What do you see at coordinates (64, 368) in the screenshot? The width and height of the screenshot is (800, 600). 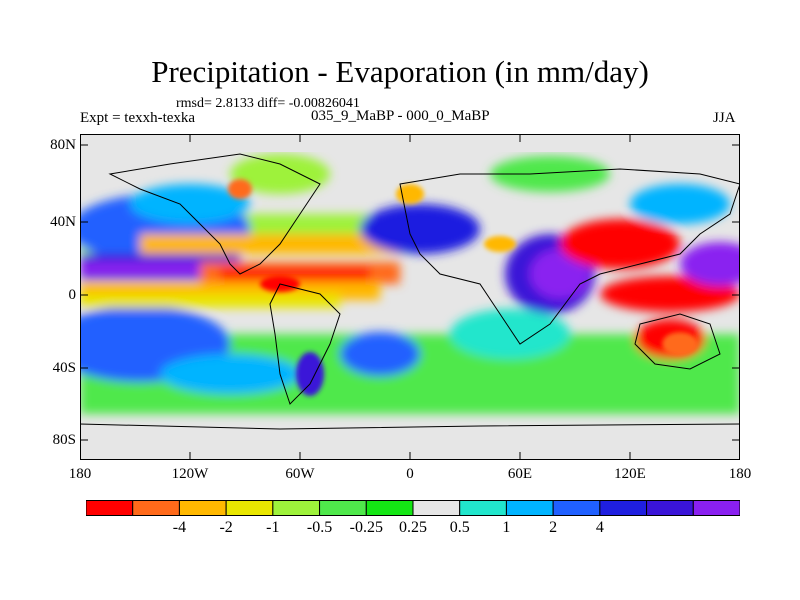 I see `y-tick-label: 40S` at bounding box center [64, 368].